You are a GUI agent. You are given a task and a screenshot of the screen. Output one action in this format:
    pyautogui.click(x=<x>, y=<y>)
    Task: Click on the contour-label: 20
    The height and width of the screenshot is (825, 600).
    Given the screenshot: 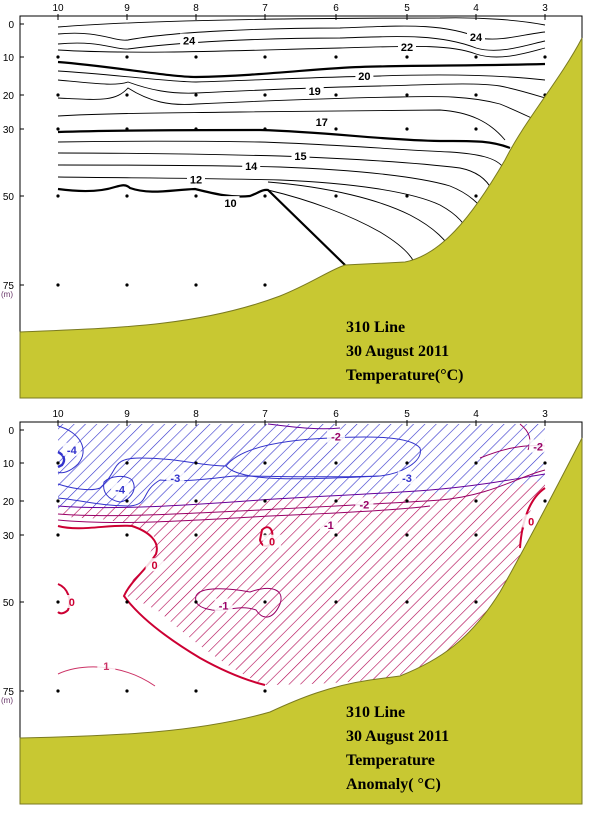 What is the action you would take?
    pyautogui.click(x=364, y=77)
    